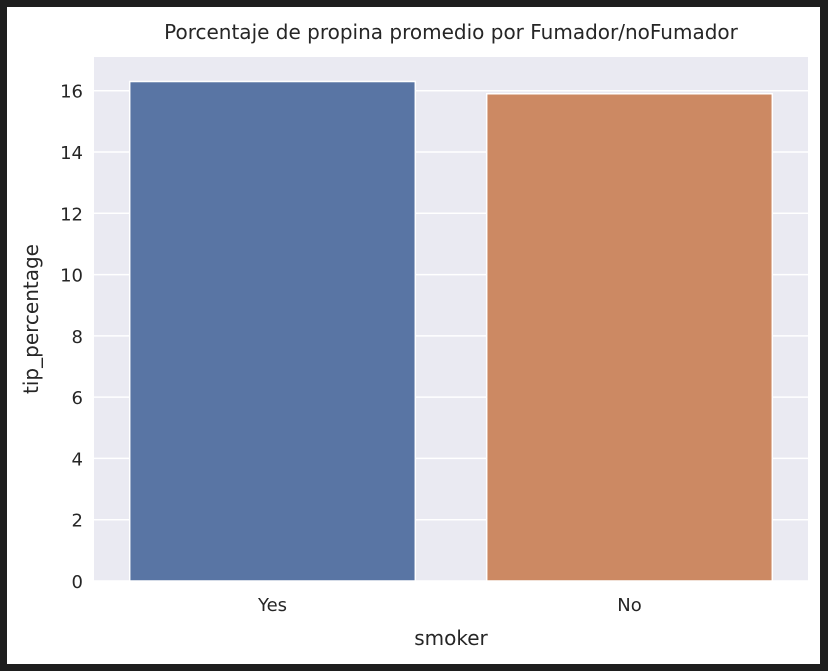  Describe the element at coordinates (71, 214) in the screenshot. I see `y-tick-label: 12` at that location.